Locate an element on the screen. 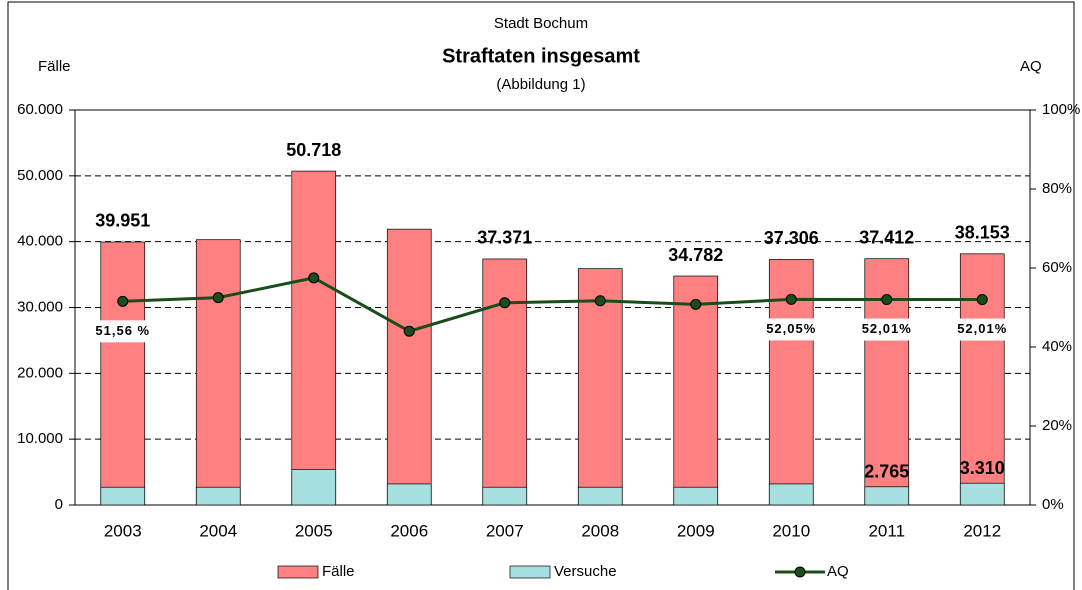 Image resolution: width=1082 pixels, height=590 pixels. y2-tick-label: 0% is located at coordinates (1053, 504).